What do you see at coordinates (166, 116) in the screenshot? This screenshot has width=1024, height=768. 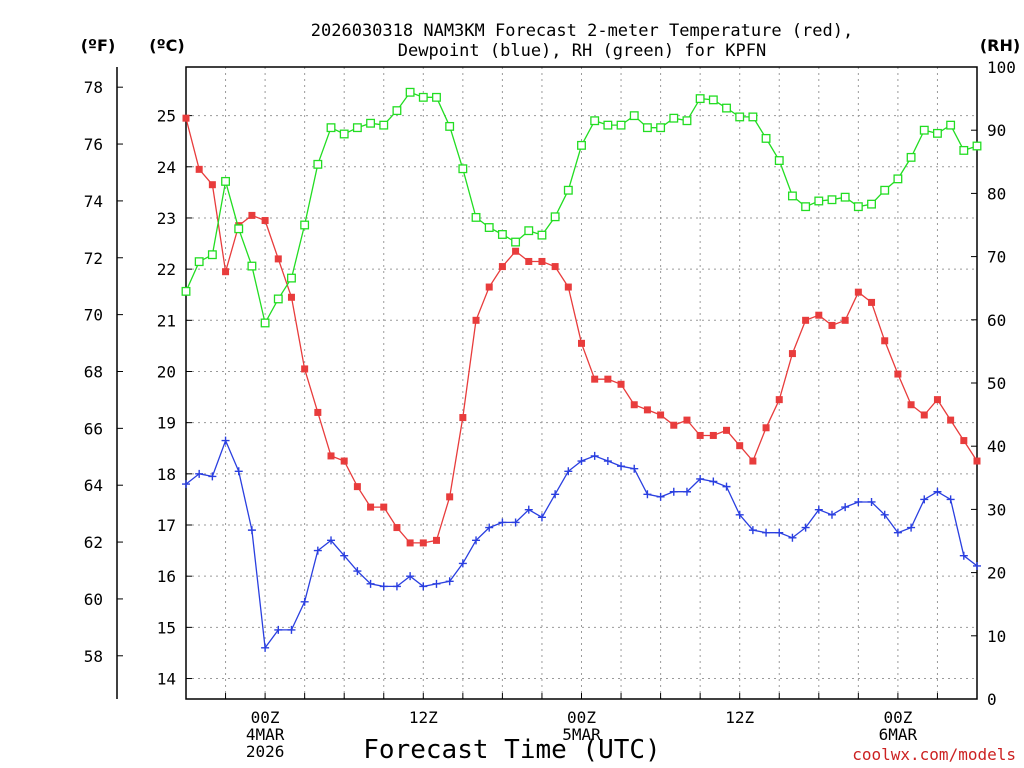 I see `celsius-tick-label: 25` at bounding box center [166, 116].